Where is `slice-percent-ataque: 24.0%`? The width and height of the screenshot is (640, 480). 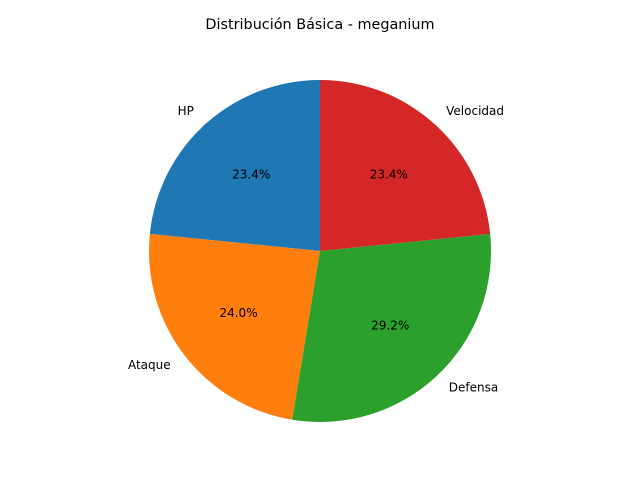 slice-percent-ataque: 24.0% is located at coordinates (238, 313).